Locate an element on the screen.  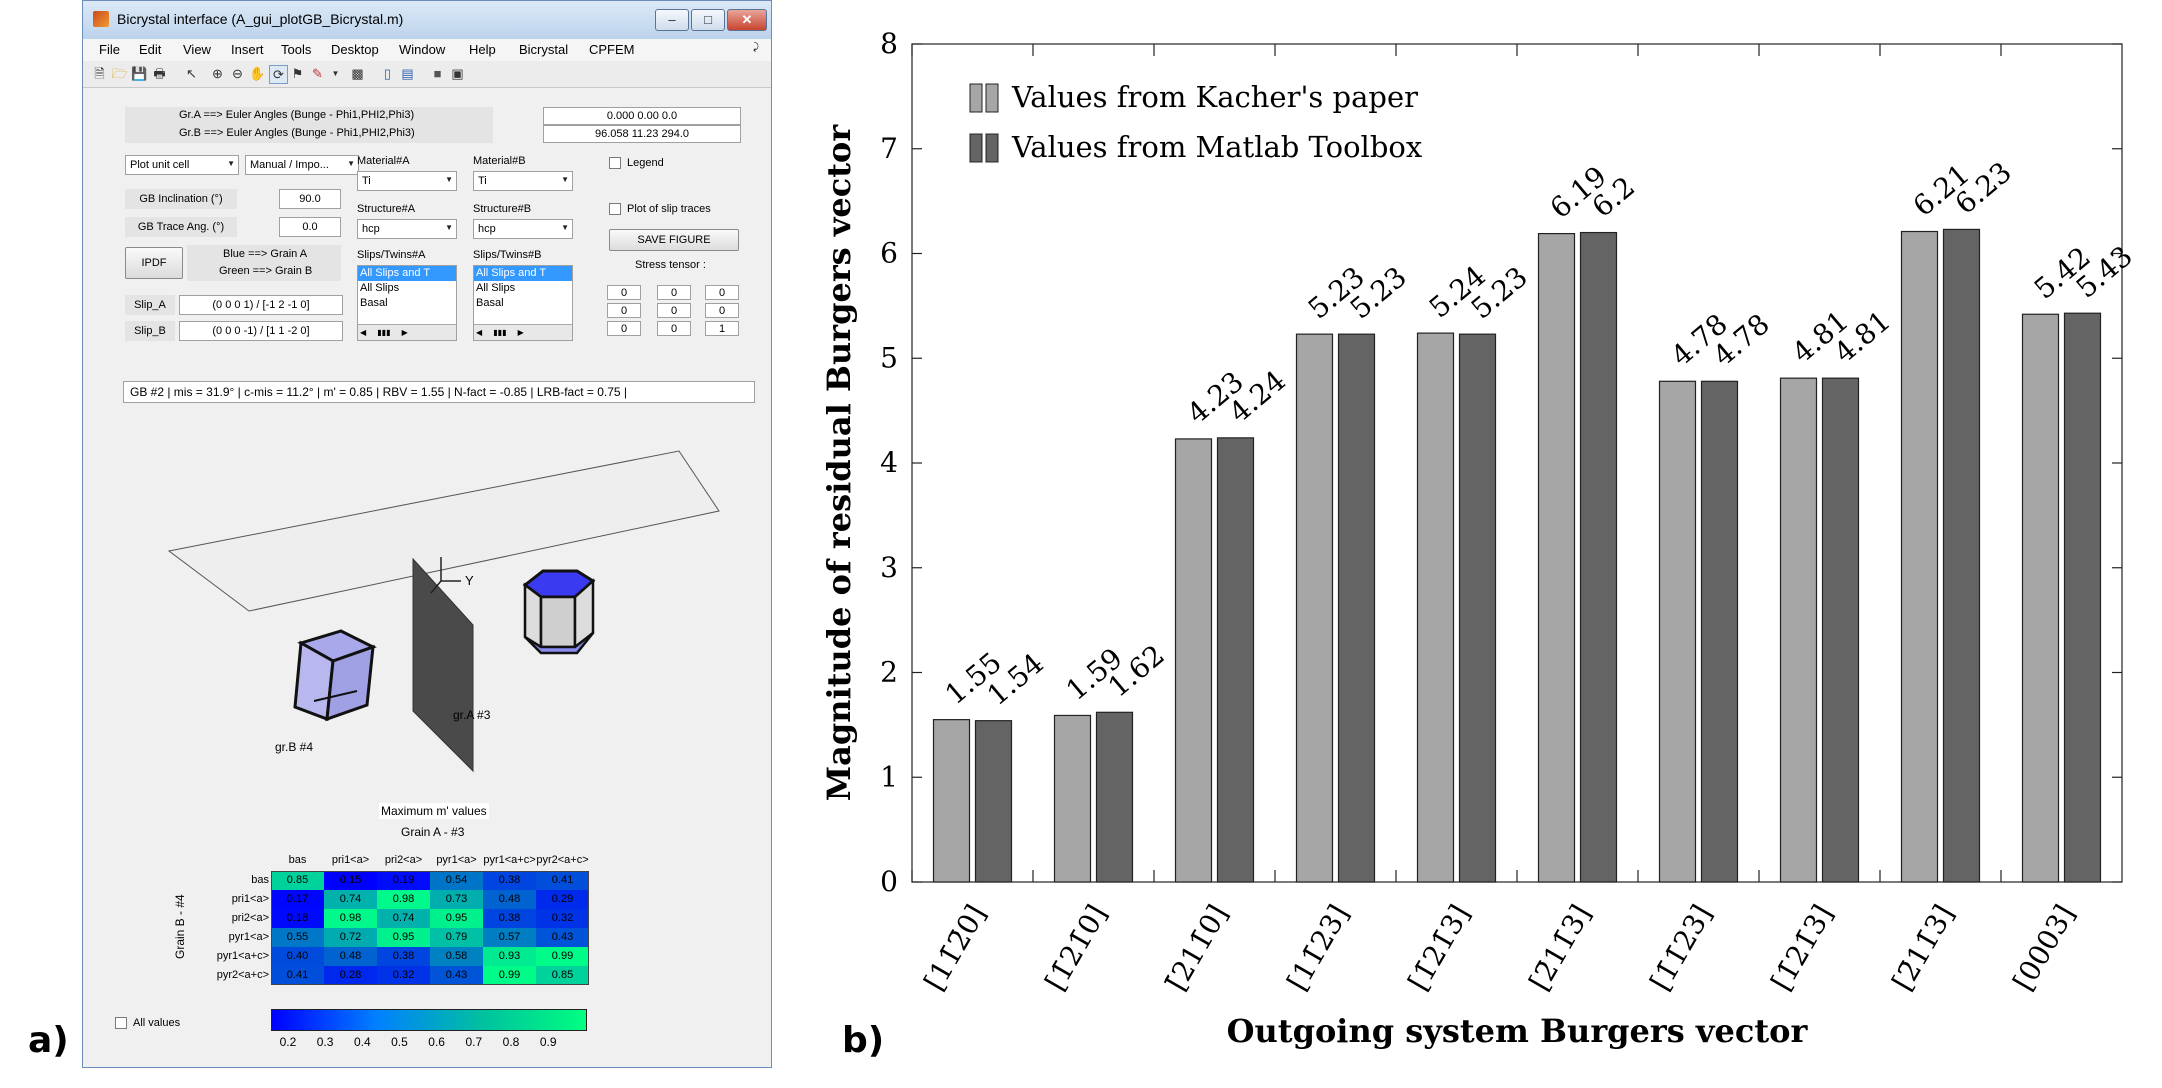
menu-help: Help is located at coordinates (482, 49).